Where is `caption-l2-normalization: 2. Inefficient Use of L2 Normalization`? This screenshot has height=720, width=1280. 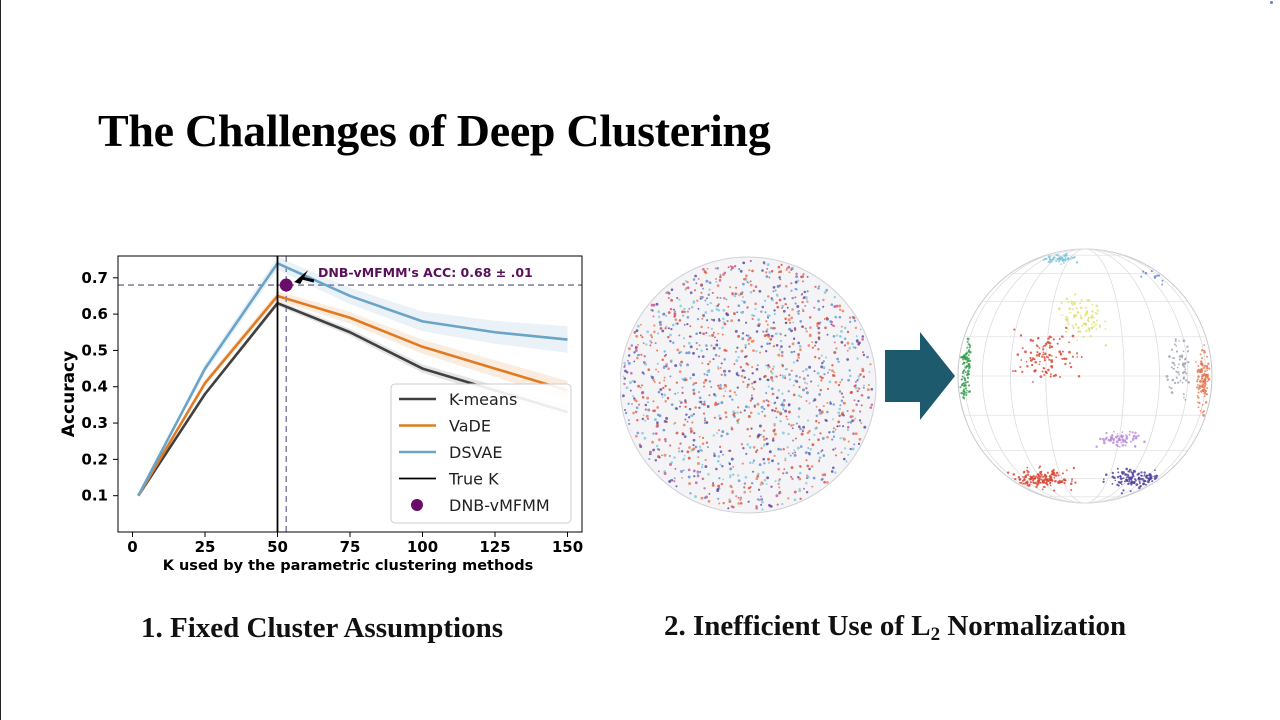
caption-l2-normalization: 2. Inefficient Use of L2 Normalization is located at coordinates (895, 628).